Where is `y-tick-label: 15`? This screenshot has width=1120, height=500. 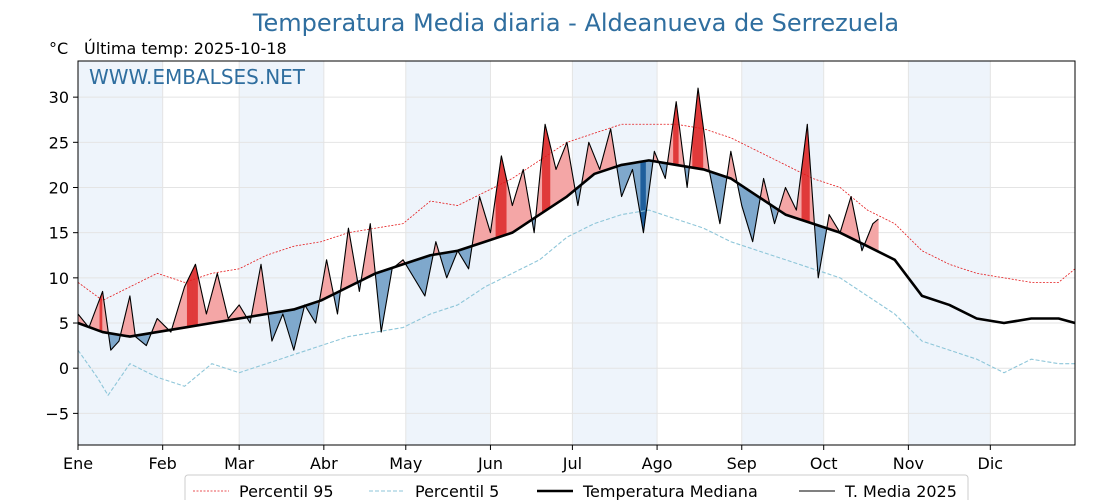
y-tick-label: 15 is located at coordinates (59, 233).